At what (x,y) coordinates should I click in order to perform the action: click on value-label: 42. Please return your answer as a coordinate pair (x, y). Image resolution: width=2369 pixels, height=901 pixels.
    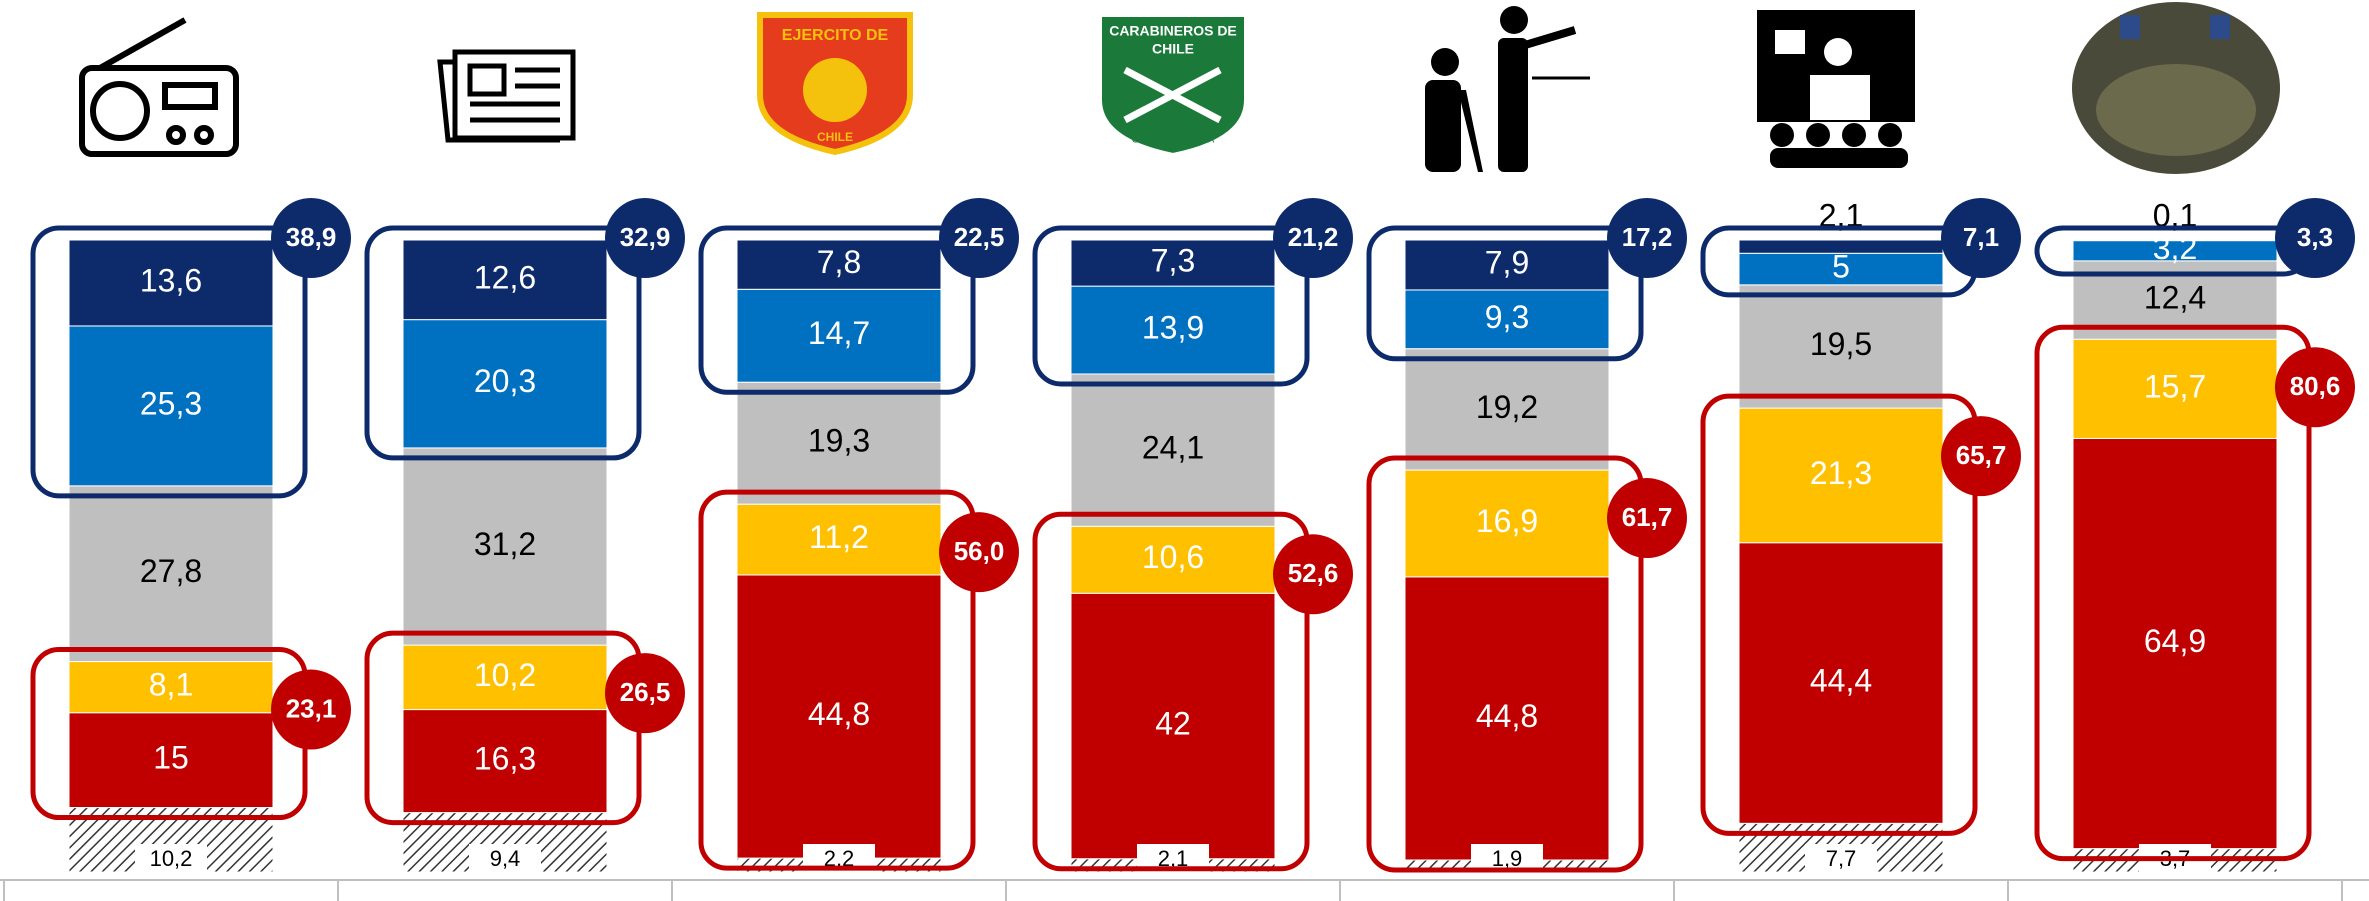
    Looking at the image, I should click on (1173, 723).